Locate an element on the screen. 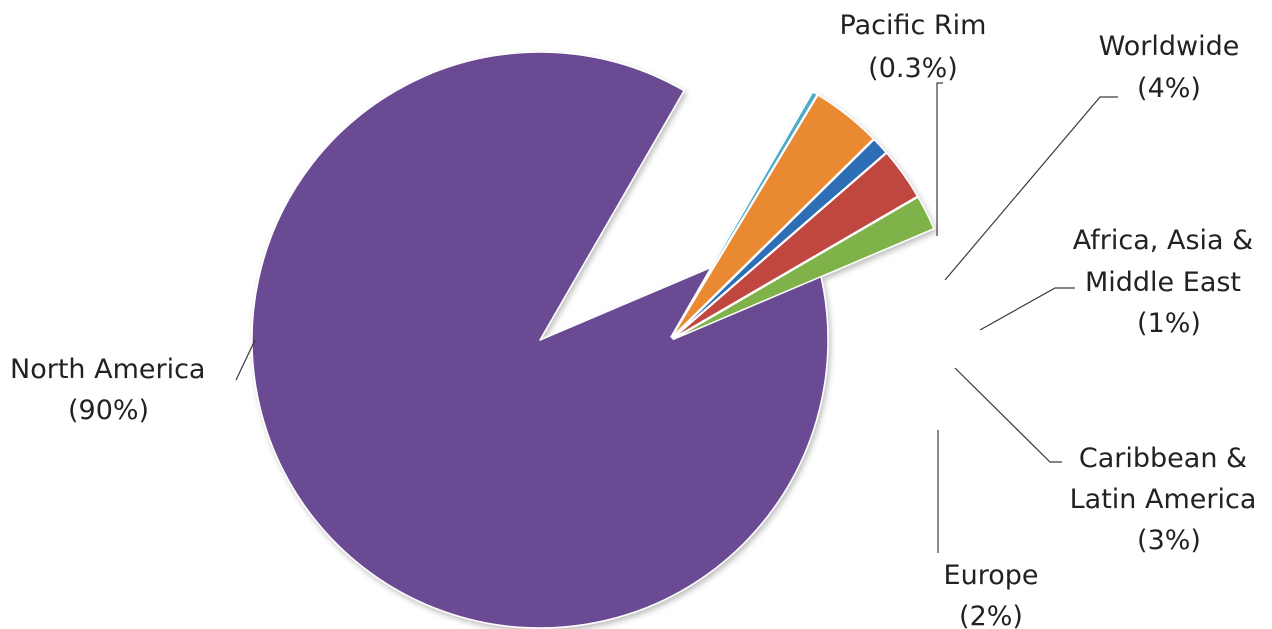 Image resolution: width=1272 pixels, height=629 pixels. slice-percent-label: (90%) is located at coordinates (108, 410).